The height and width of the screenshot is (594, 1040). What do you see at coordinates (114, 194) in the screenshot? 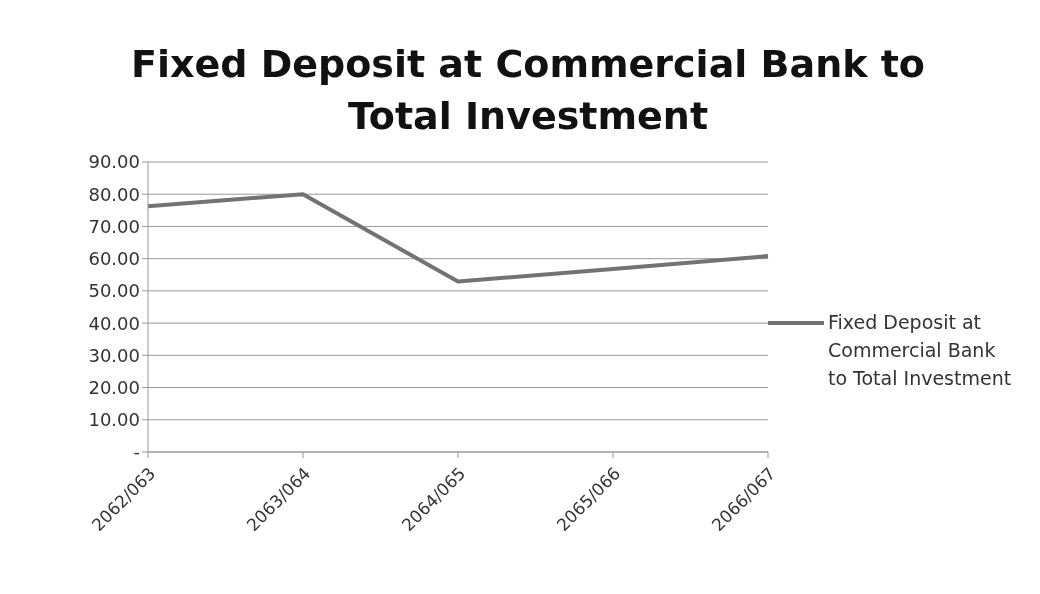
I see `y-tick-label: 80.00` at bounding box center [114, 194].